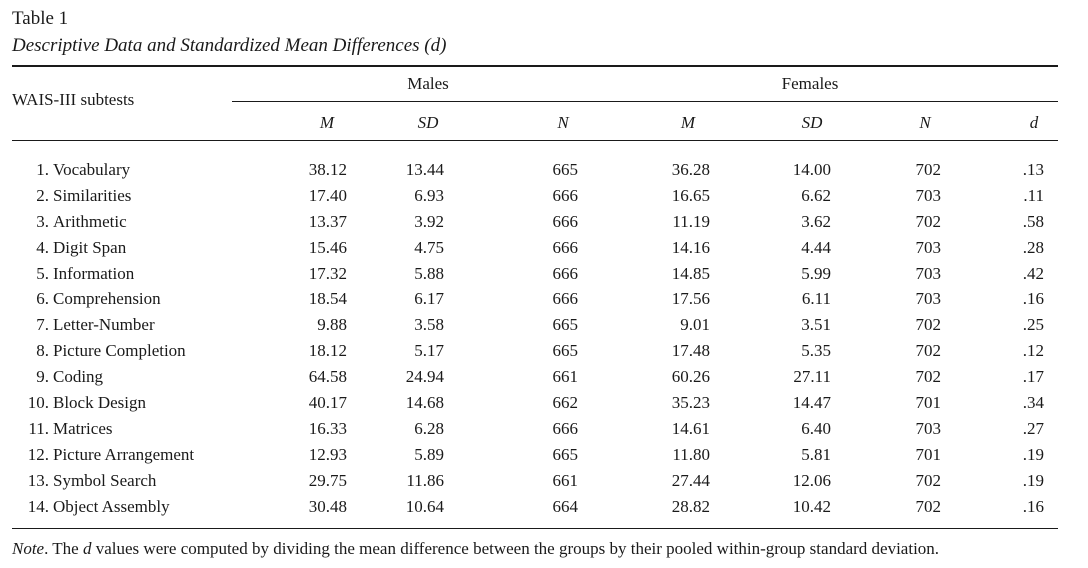  What do you see at coordinates (40, 18) in the screenshot?
I see `table-caption-label: Table 1` at bounding box center [40, 18].